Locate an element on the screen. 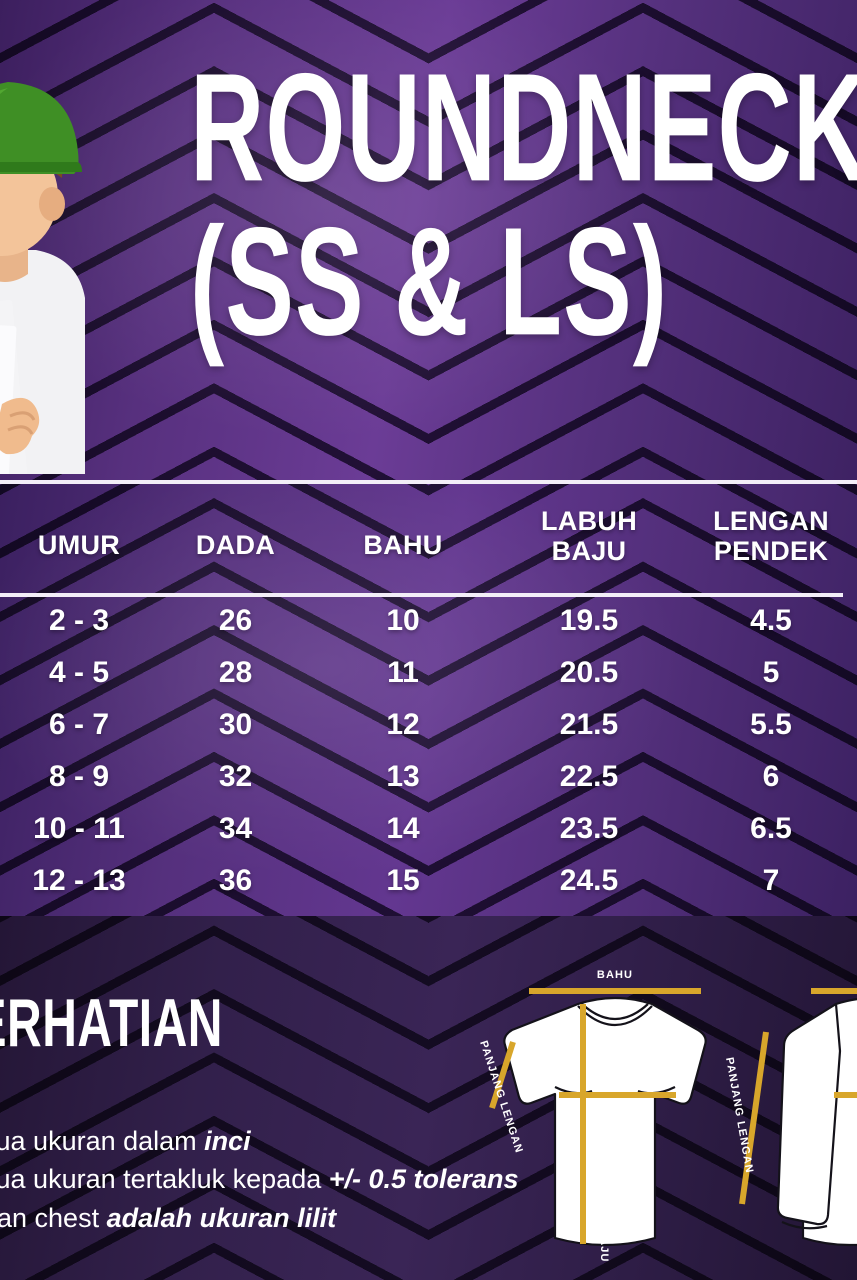 This screenshot has height=1280, width=857. cell-dada: 30 is located at coordinates (235, 724).